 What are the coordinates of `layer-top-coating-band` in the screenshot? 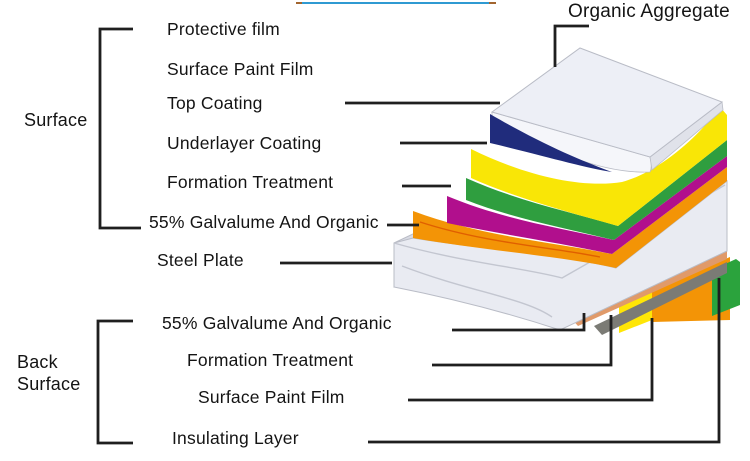 It's located at (599, 166).